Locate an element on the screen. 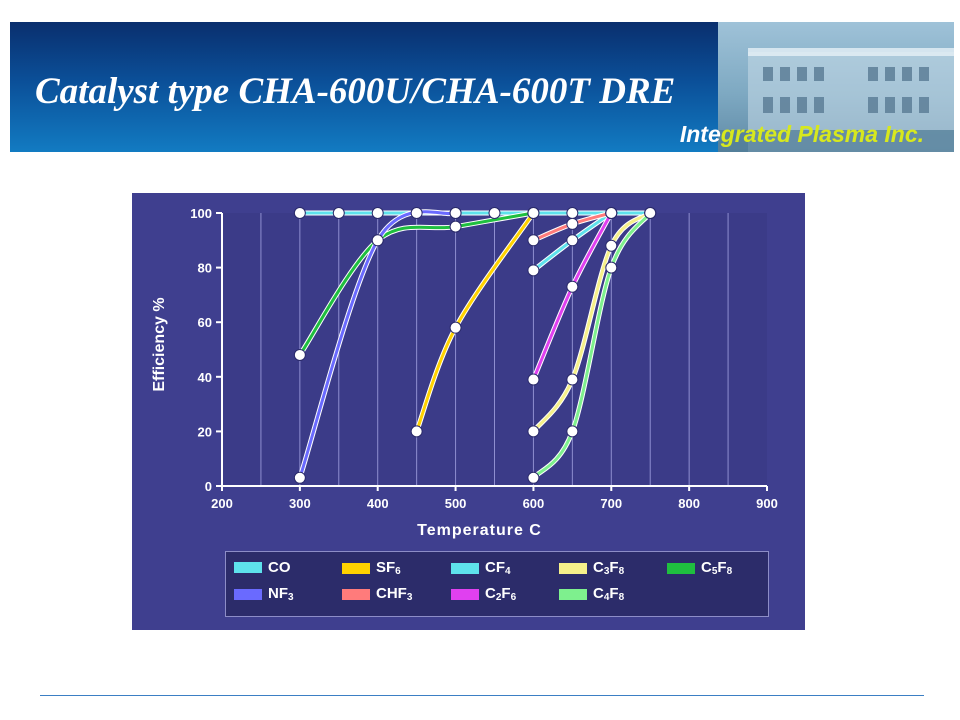 This screenshot has width=960, height=720. building-illustration is located at coordinates (836, 100).